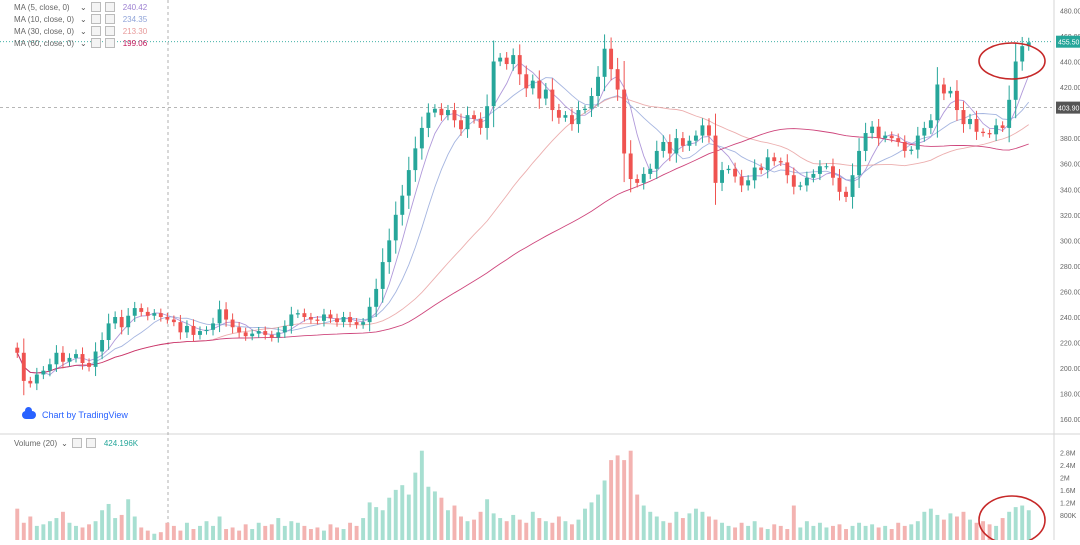 Image resolution: width=1080 pixels, height=545 pixels. I want to click on legend-volume: Volume (20) ⌄ 424.196K, so click(76, 443).